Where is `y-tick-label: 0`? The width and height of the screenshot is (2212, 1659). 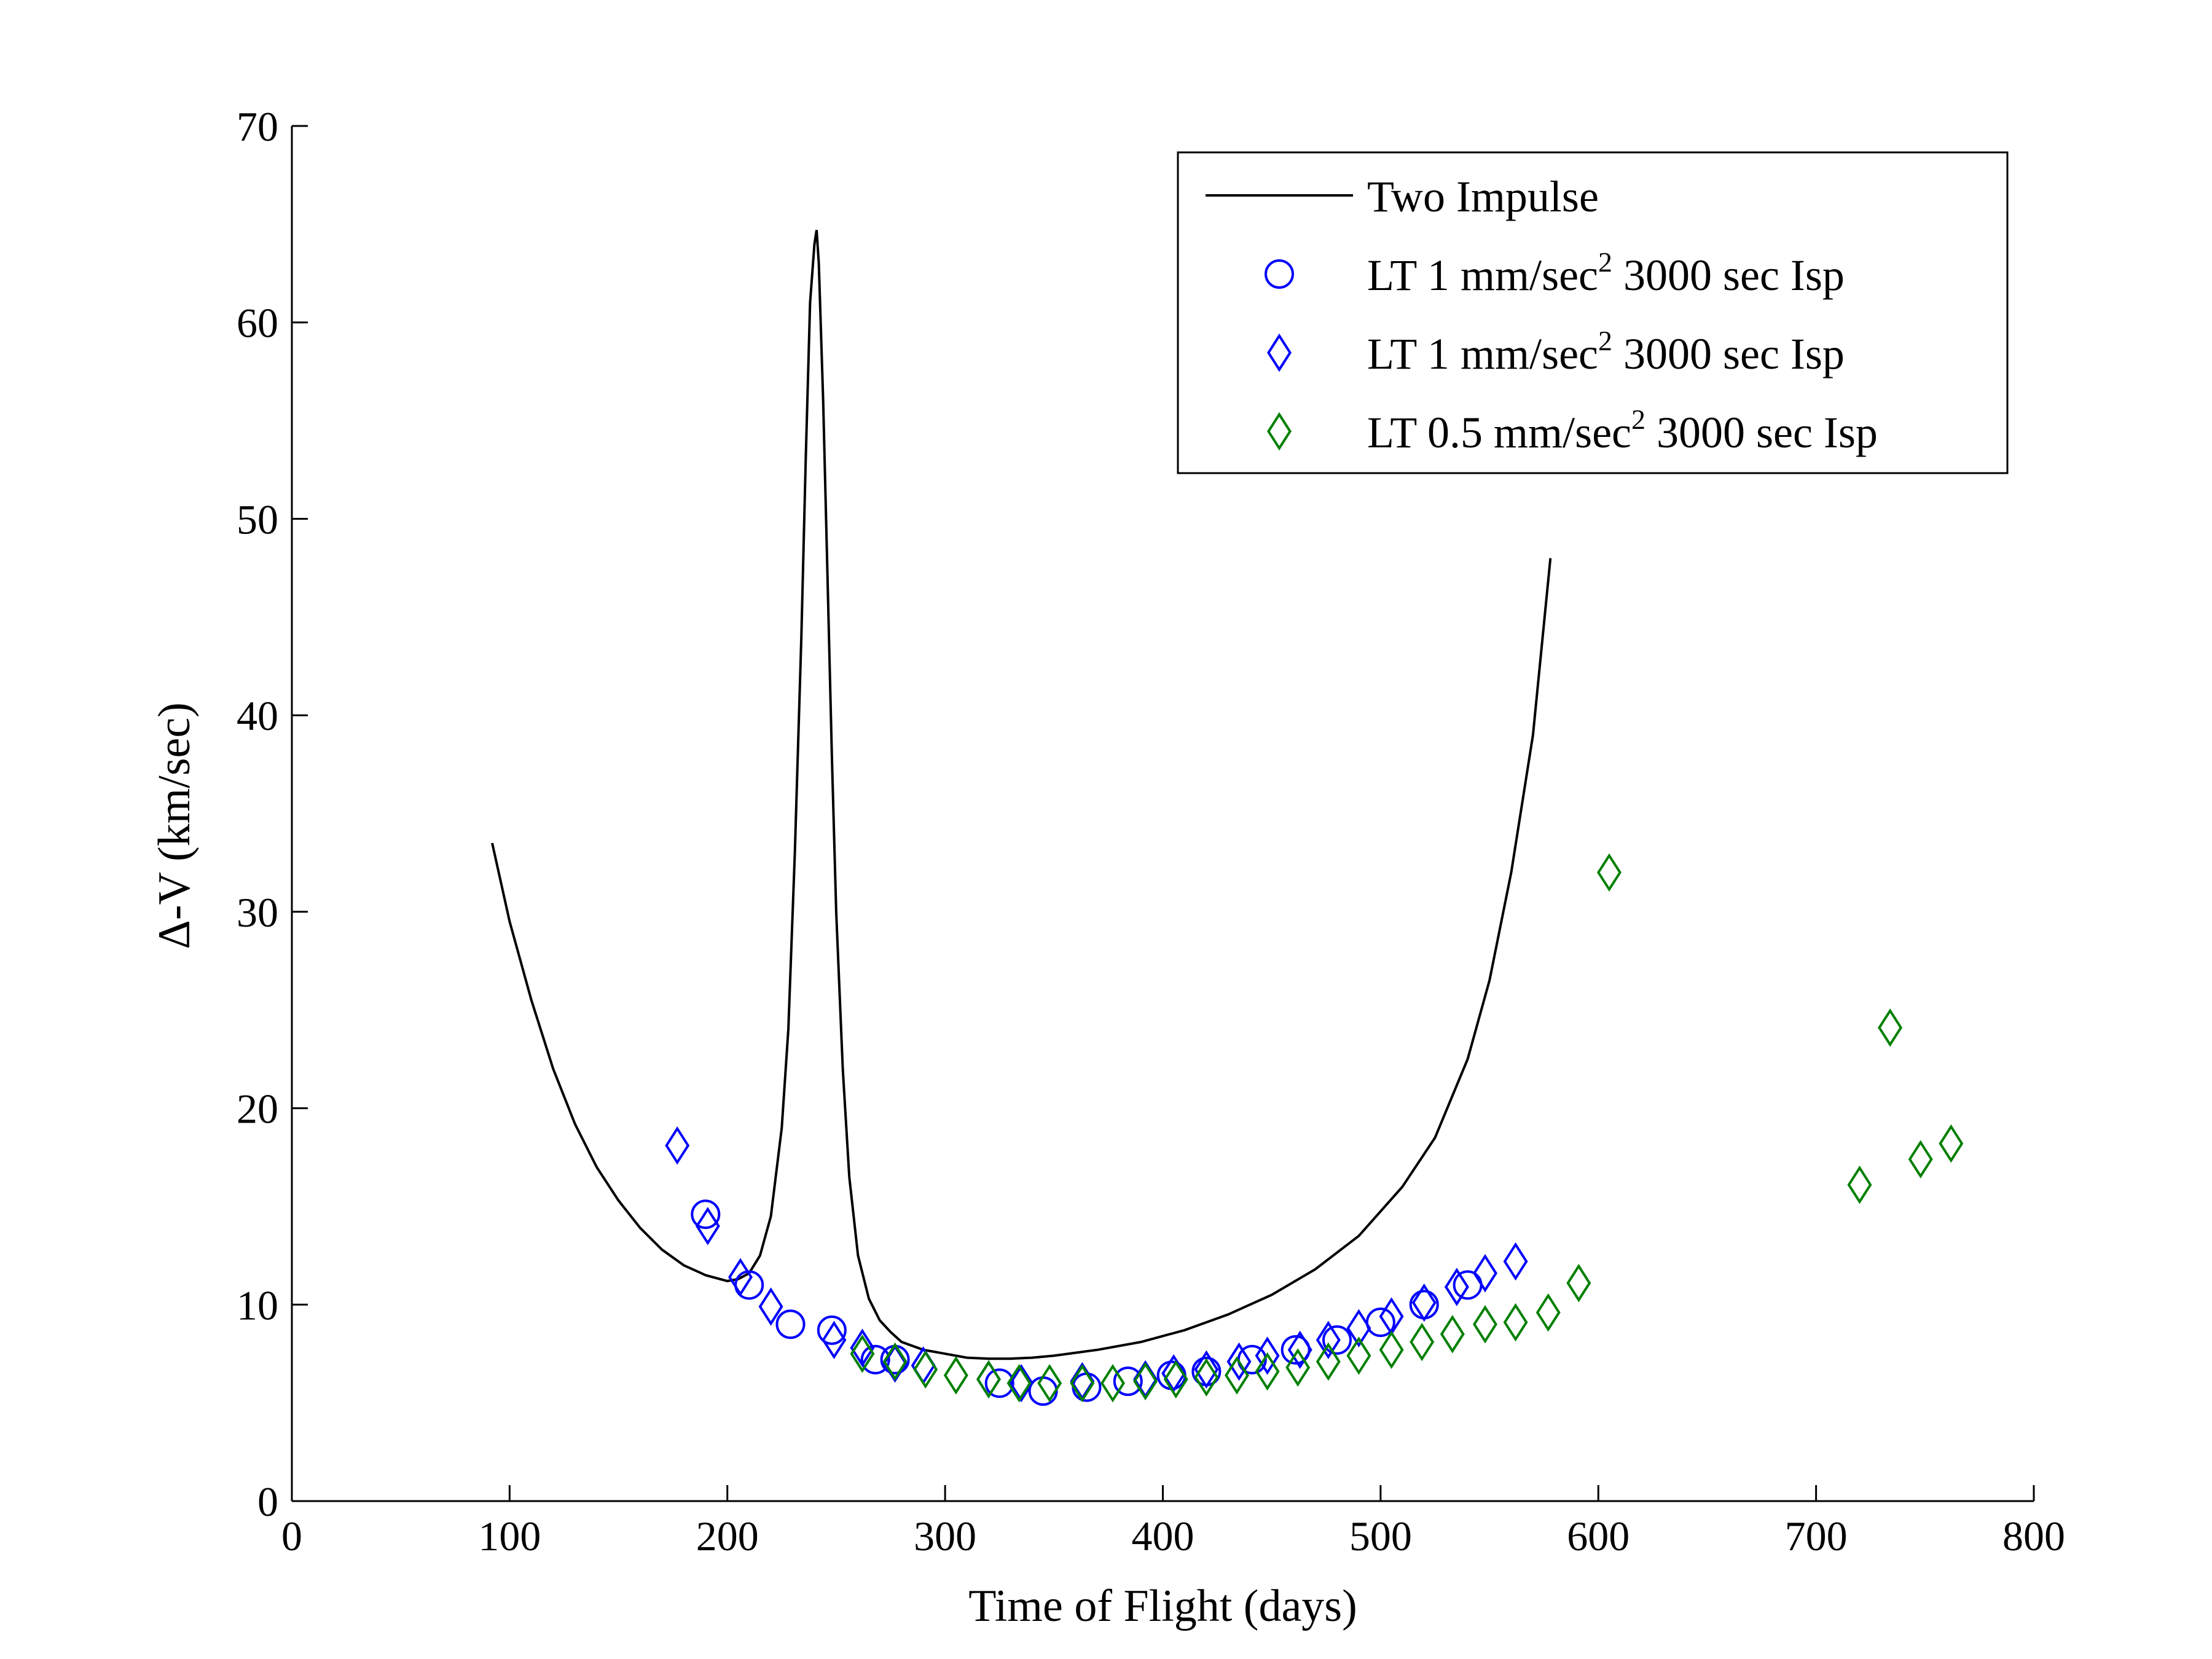
y-tick-label: 0 is located at coordinates (267, 1501).